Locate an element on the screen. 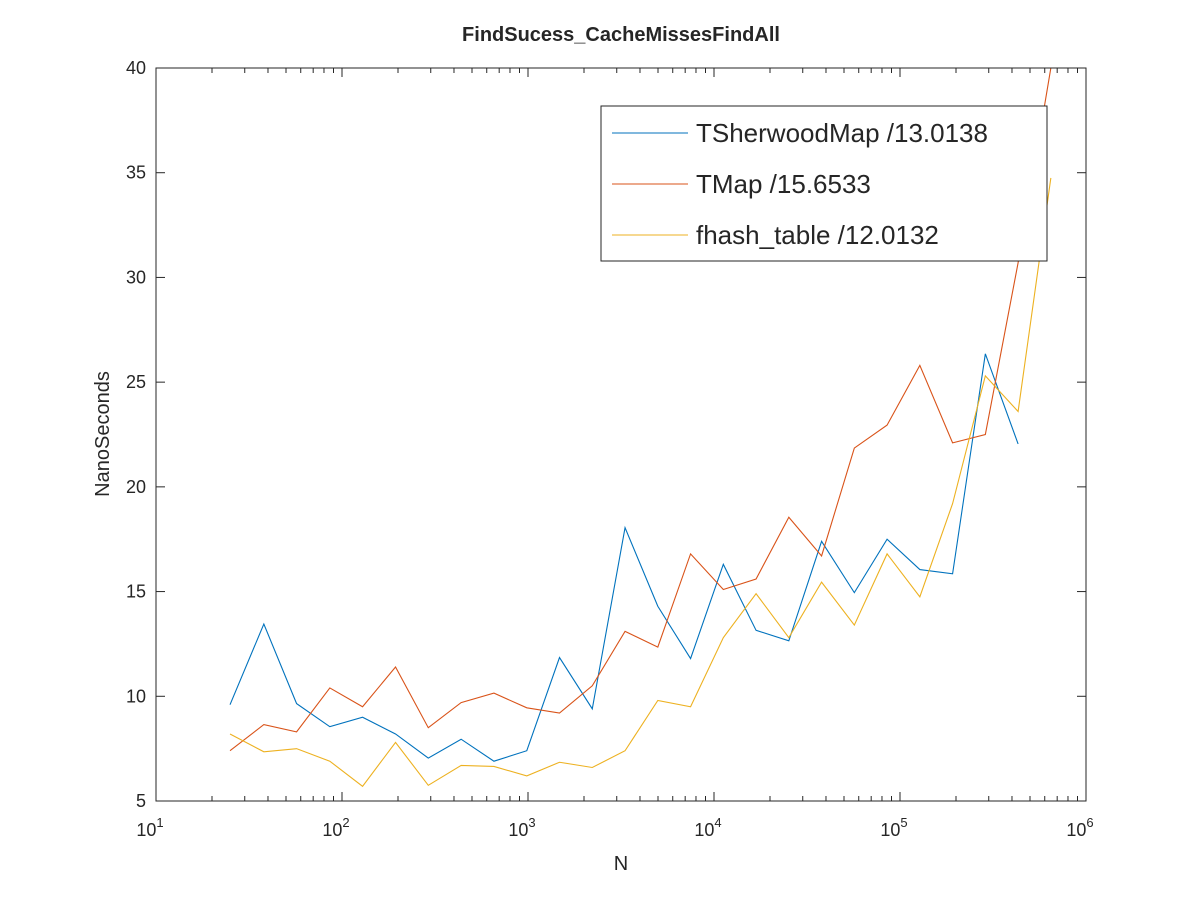  y-tick-label: 10 is located at coordinates (136, 696).